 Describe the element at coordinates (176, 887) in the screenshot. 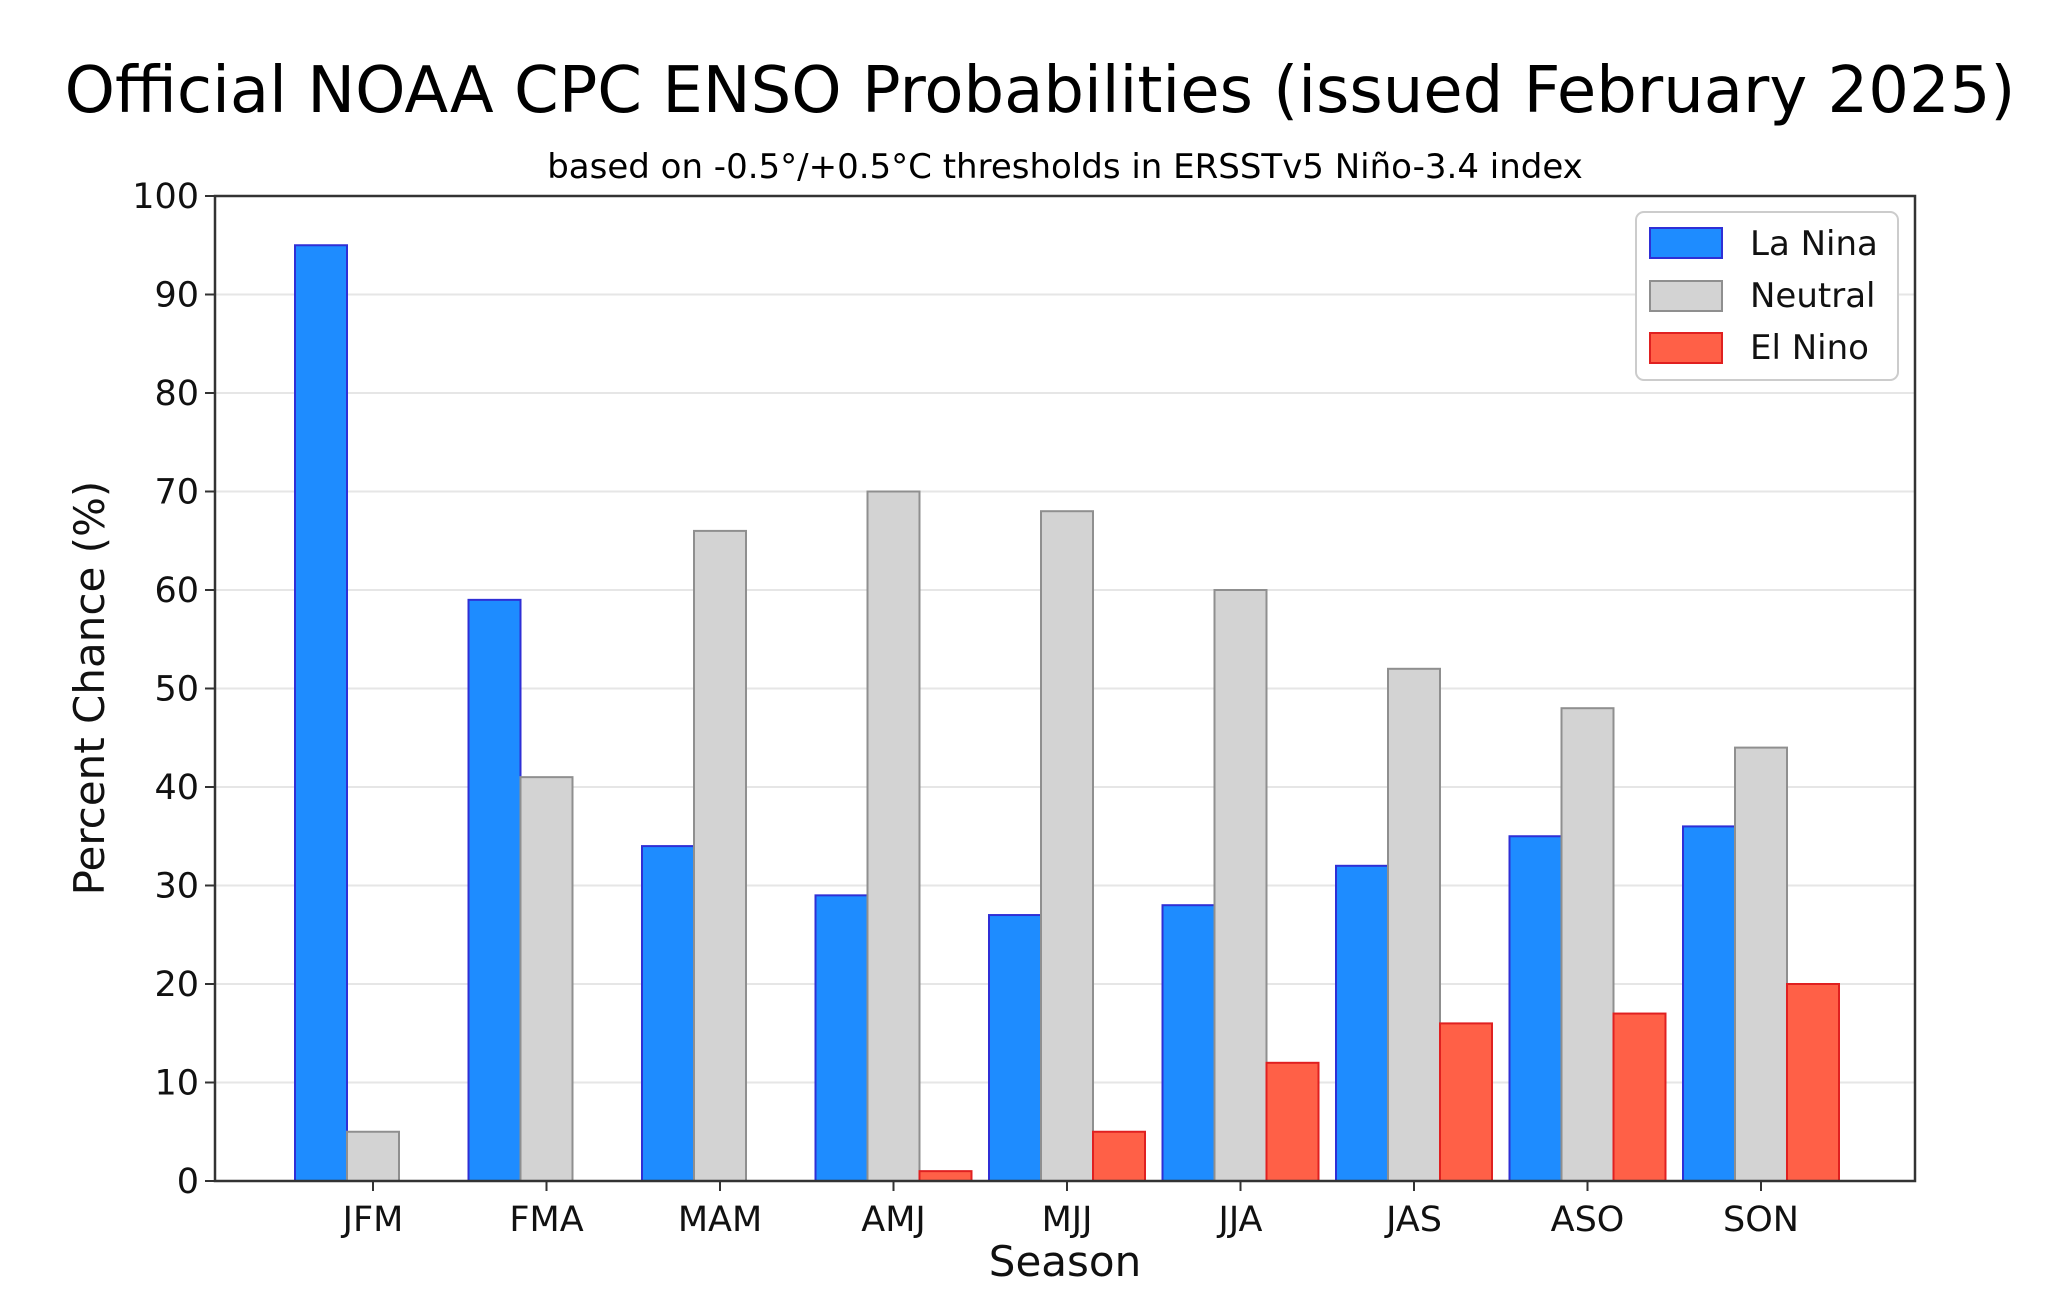

I see `y-tick-label: 30` at that location.